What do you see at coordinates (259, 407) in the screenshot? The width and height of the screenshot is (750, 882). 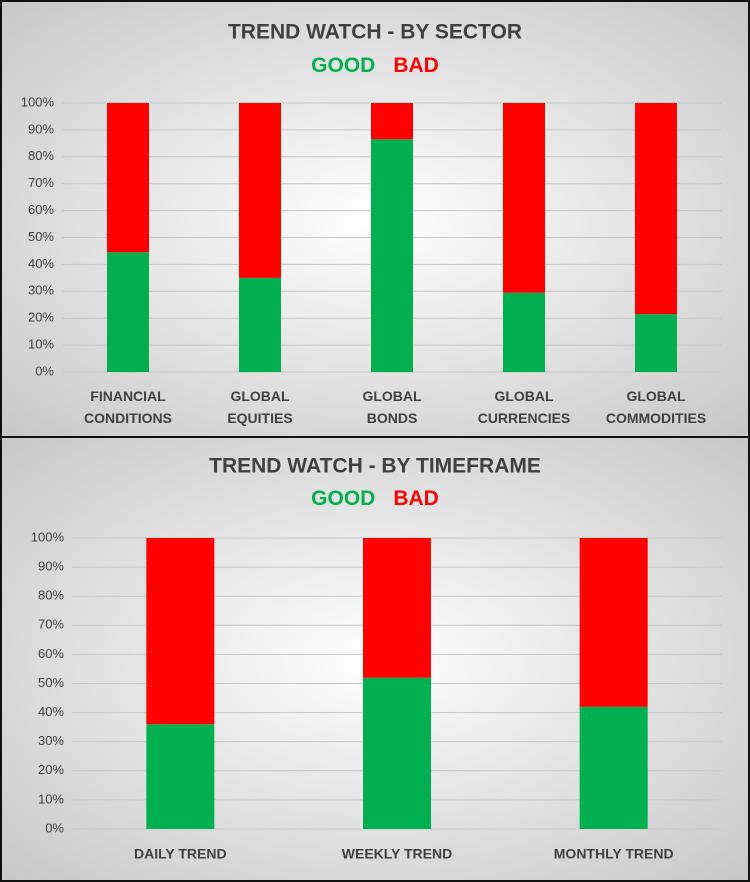 I see `x-tick-label: GLOBAL EQUITIES` at bounding box center [259, 407].